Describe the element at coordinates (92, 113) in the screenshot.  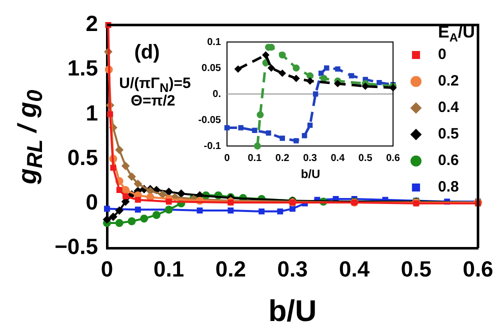
I see `y-tick-label: 1` at that location.